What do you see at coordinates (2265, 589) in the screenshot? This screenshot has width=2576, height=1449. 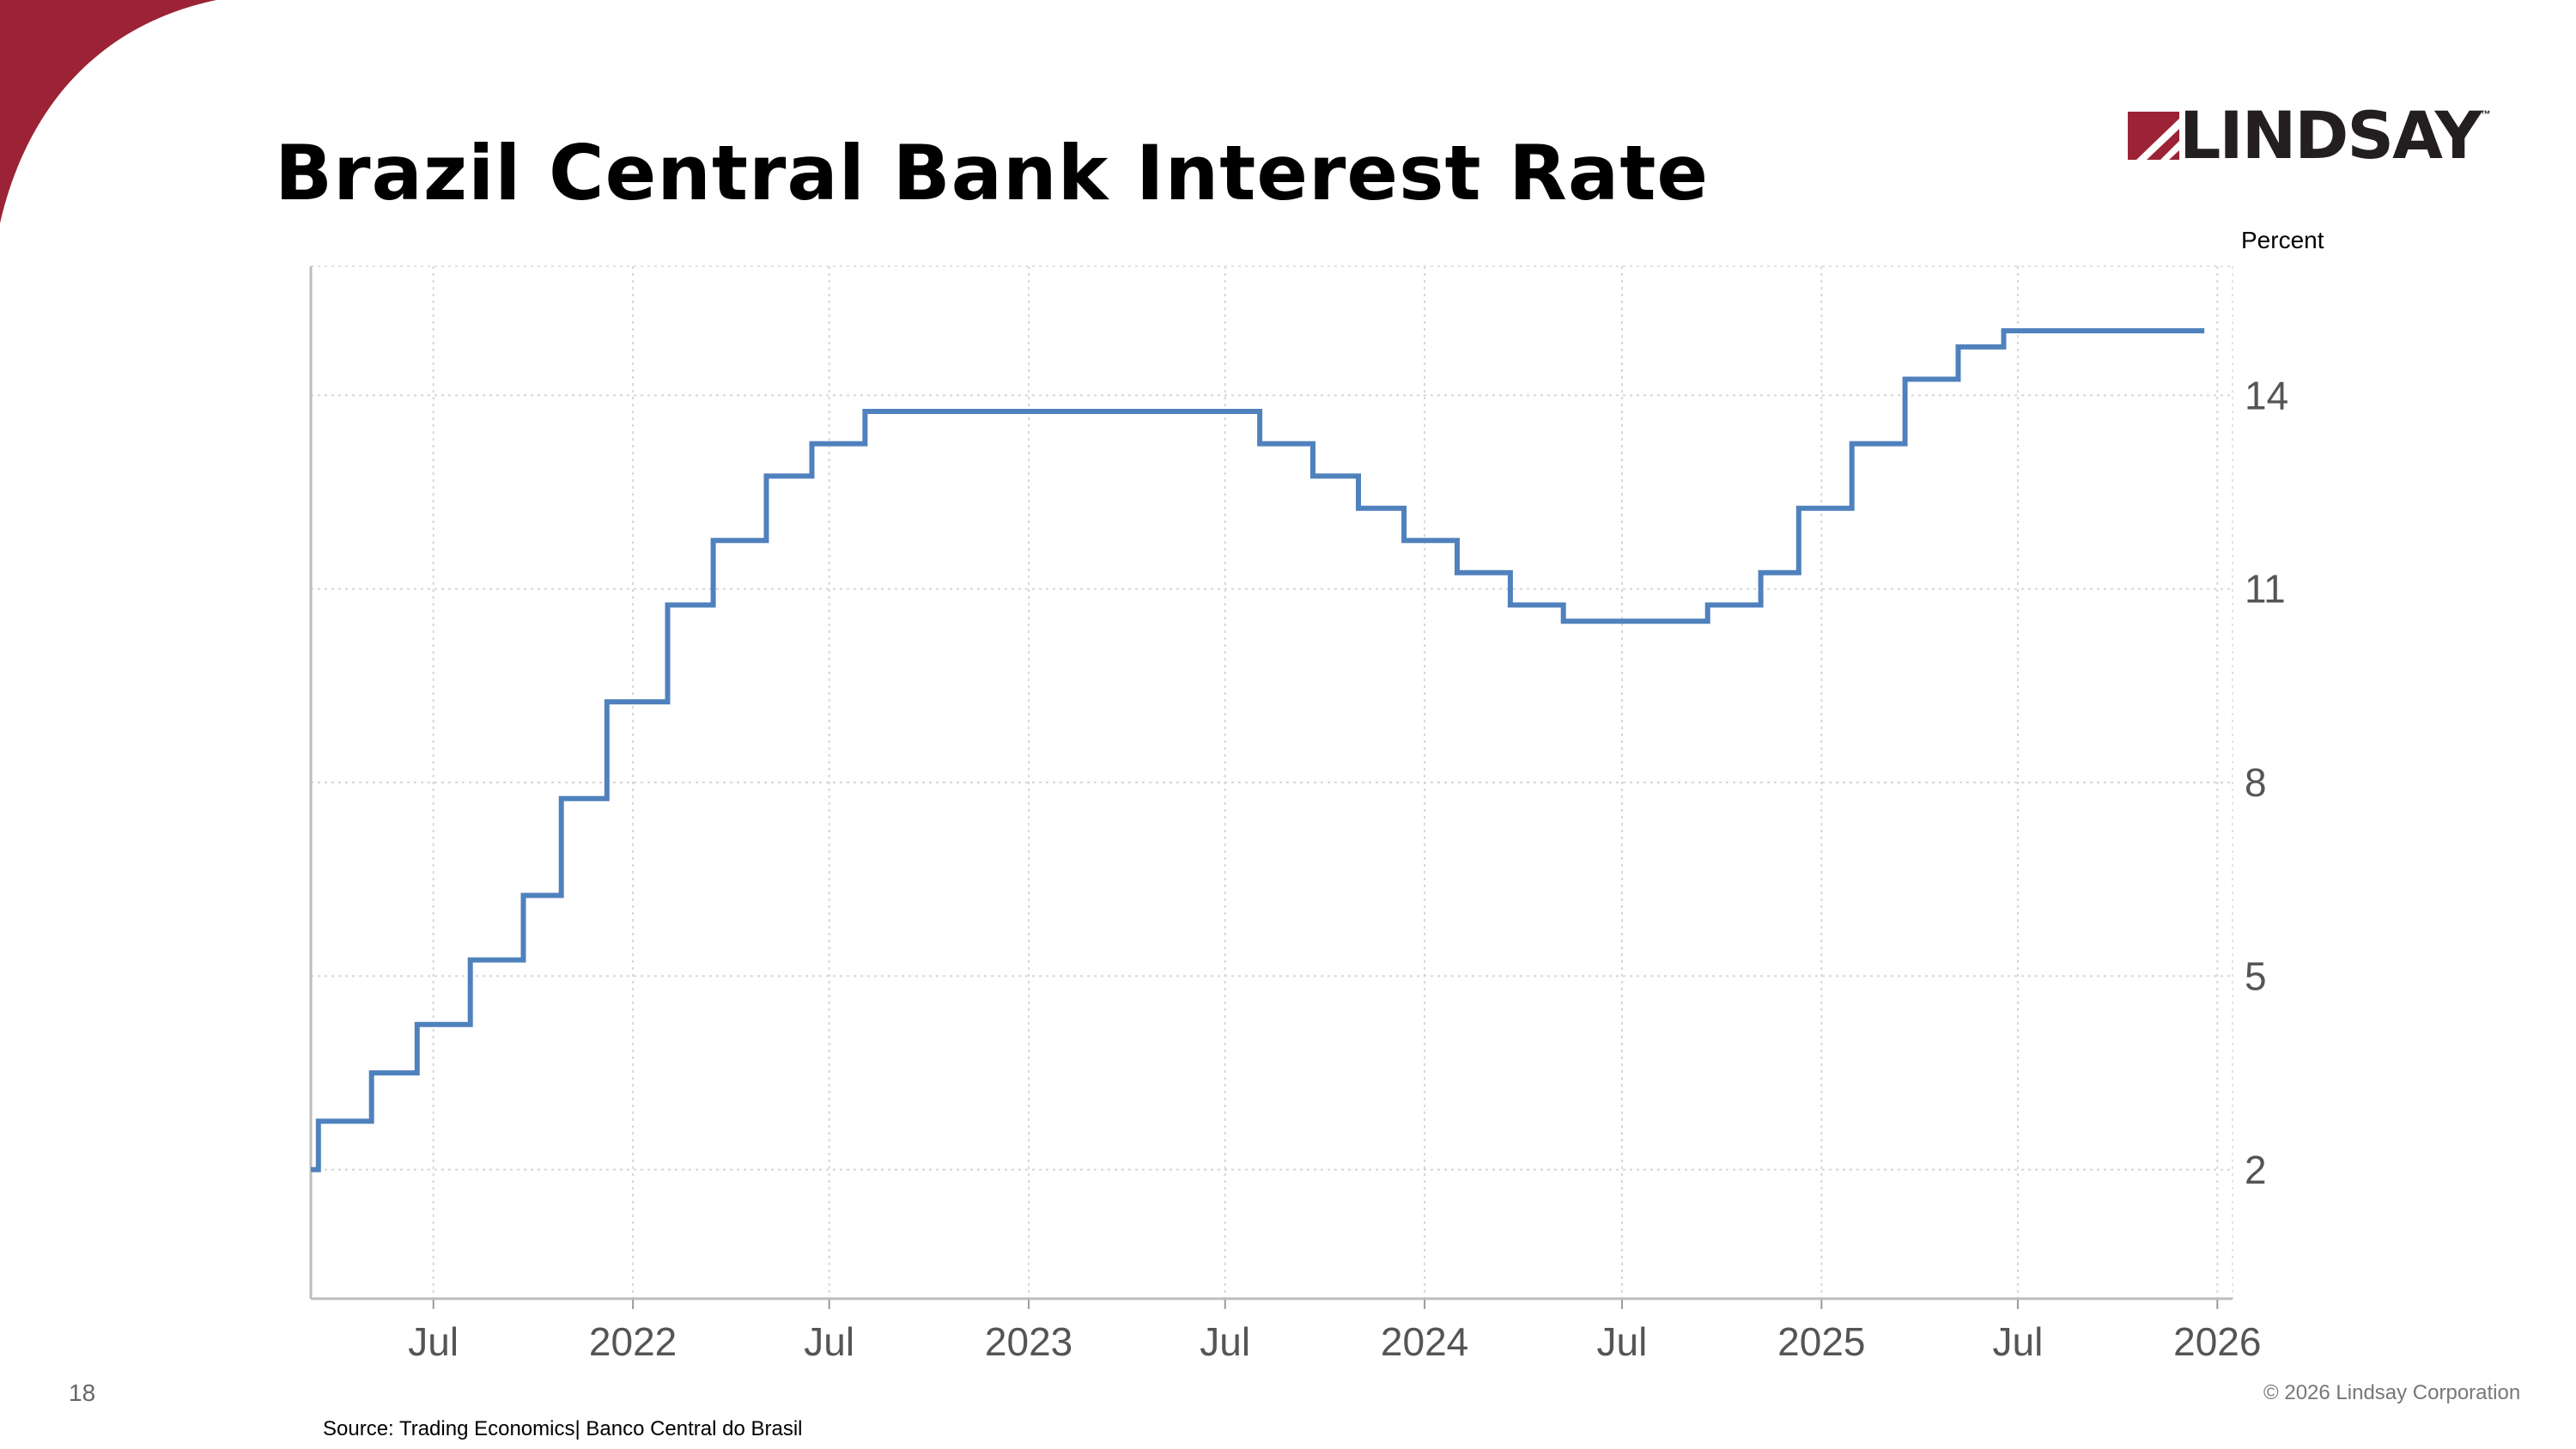 I see `y-tick-label: 11` at bounding box center [2265, 589].